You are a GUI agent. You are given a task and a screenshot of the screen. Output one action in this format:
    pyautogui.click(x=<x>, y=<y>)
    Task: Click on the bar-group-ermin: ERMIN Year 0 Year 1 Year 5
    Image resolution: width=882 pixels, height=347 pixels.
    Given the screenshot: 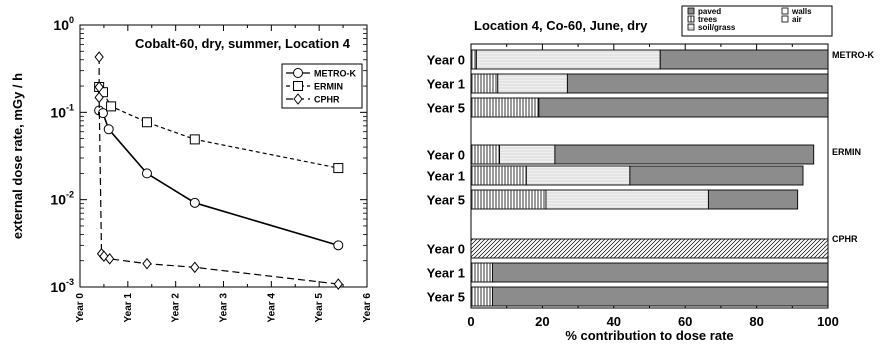 What is the action you would take?
    pyautogui.click(x=644, y=177)
    